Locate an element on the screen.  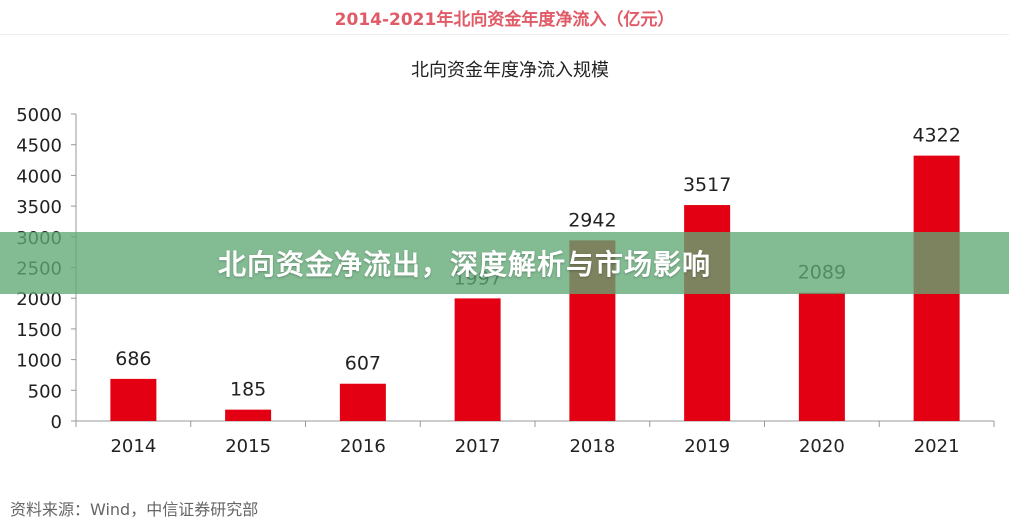
header-bar: 2014-2021年北向资金年度净流入（亿元） is located at coordinates (504, 17).